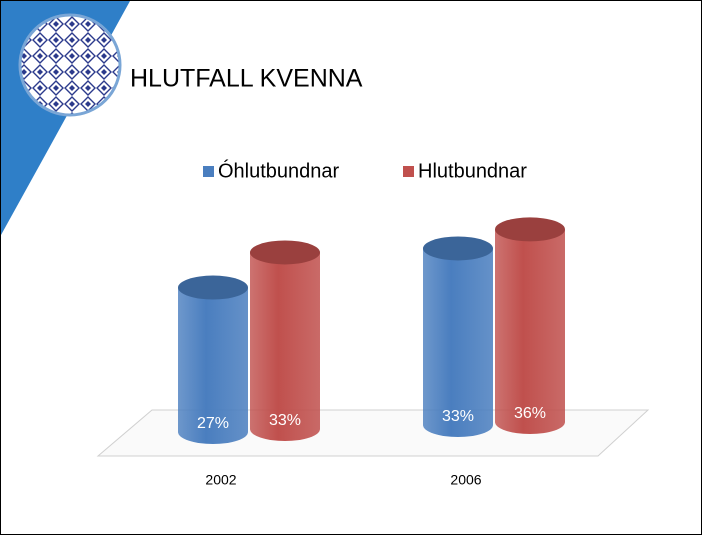 Image resolution: width=702 pixels, height=535 pixels. What do you see at coordinates (213, 423) in the screenshot?
I see `value-label: 27%` at bounding box center [213, 423].